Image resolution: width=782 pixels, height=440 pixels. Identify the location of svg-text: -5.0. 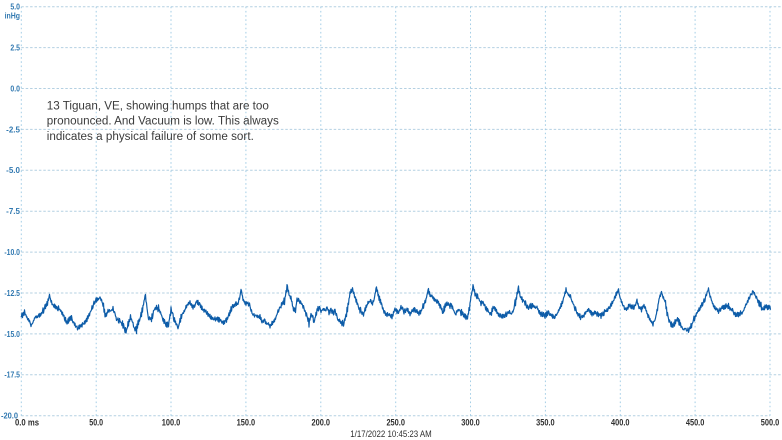
(13, 170).